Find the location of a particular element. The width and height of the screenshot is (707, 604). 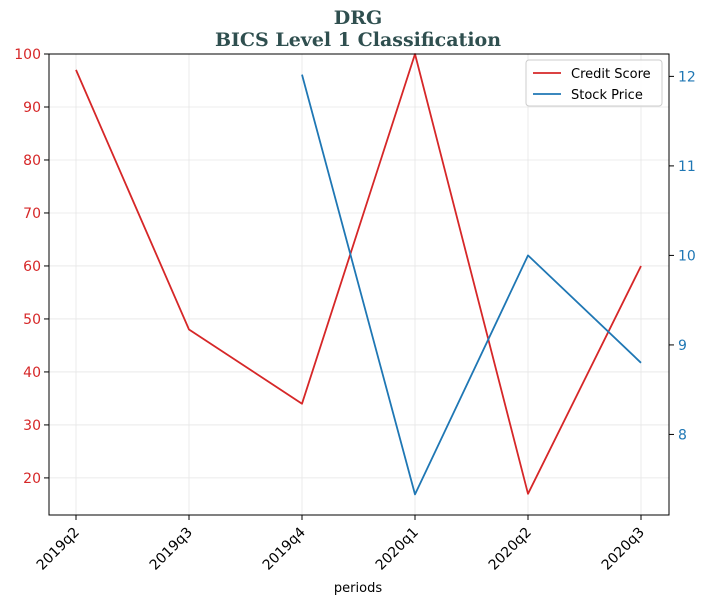

right-tick-label: 9 is located at coordinates (682, 346).